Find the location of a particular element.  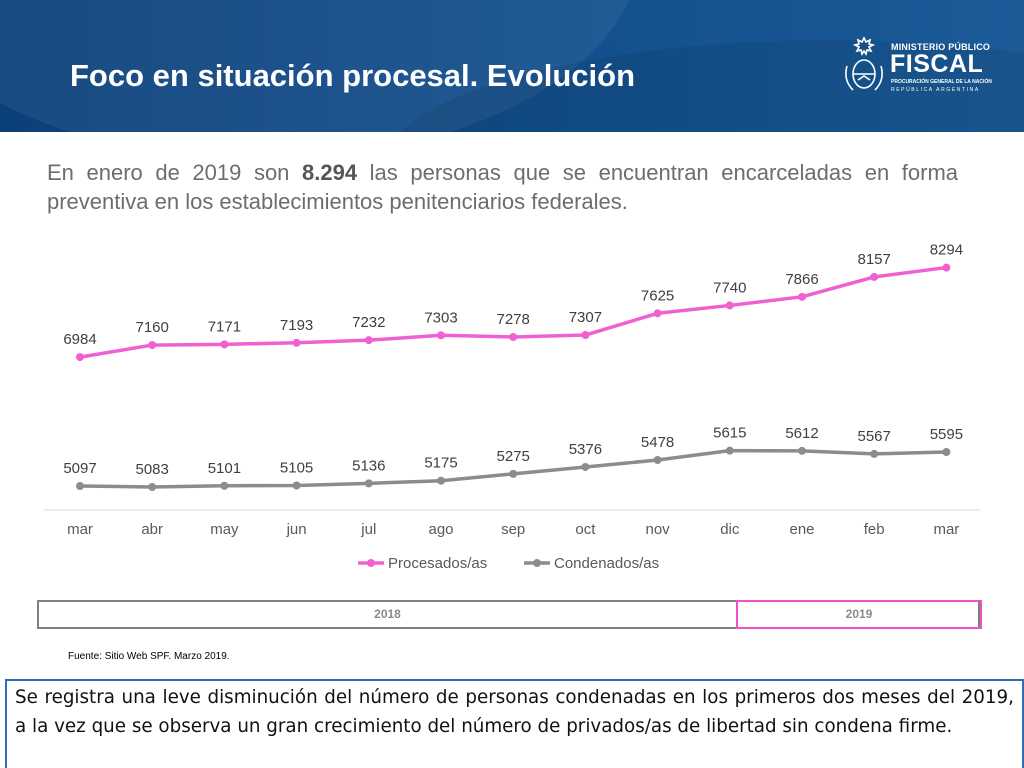

x-tick-label: sep is located at coordinates (513, 529).